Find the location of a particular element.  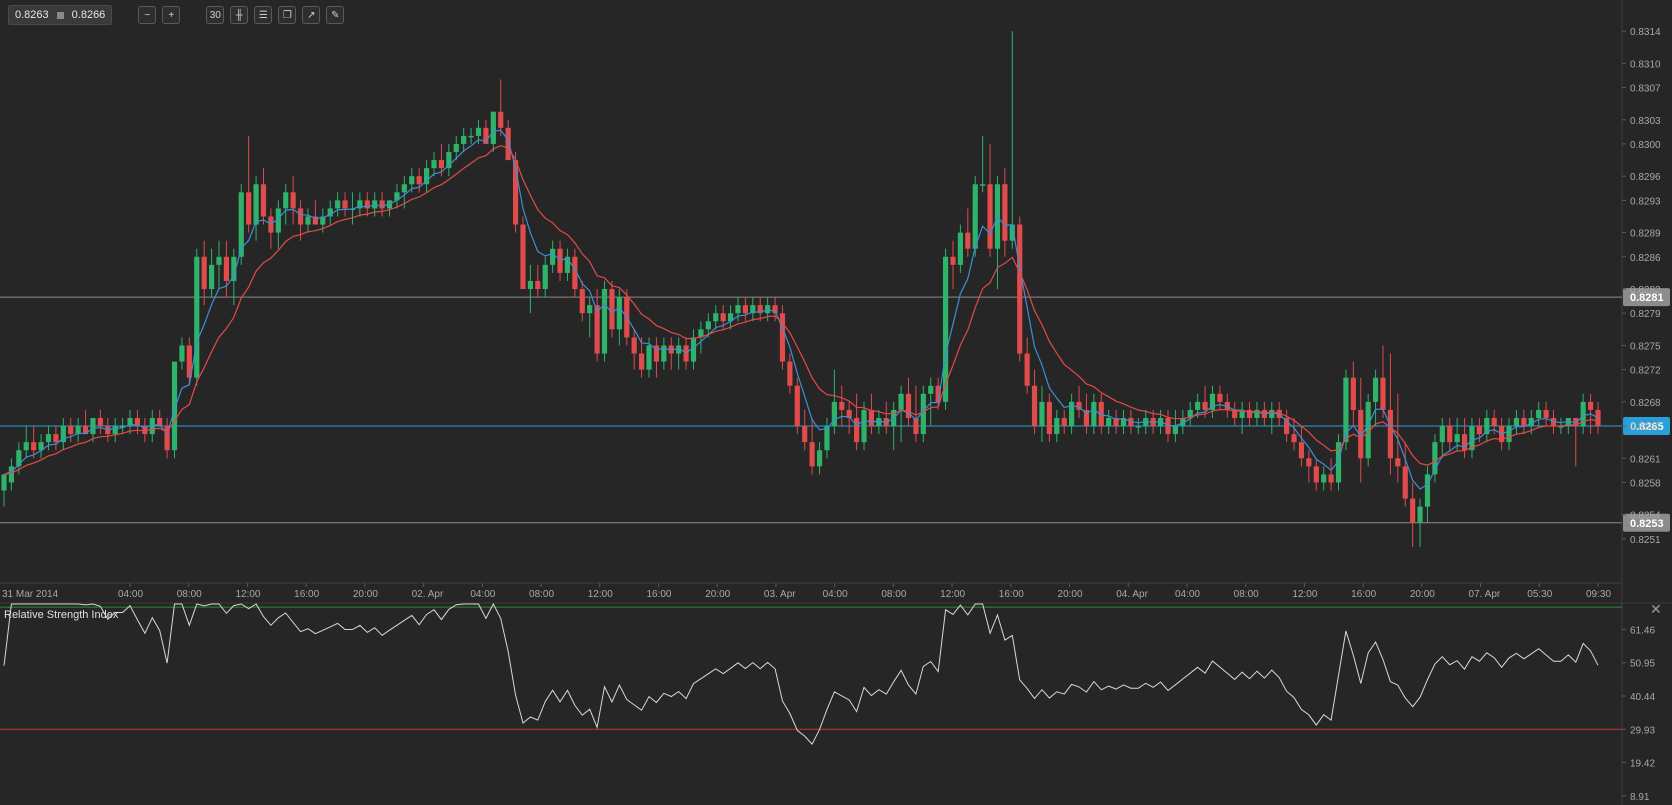

indicators-button: ☰ is located at coordinates (263, 15).